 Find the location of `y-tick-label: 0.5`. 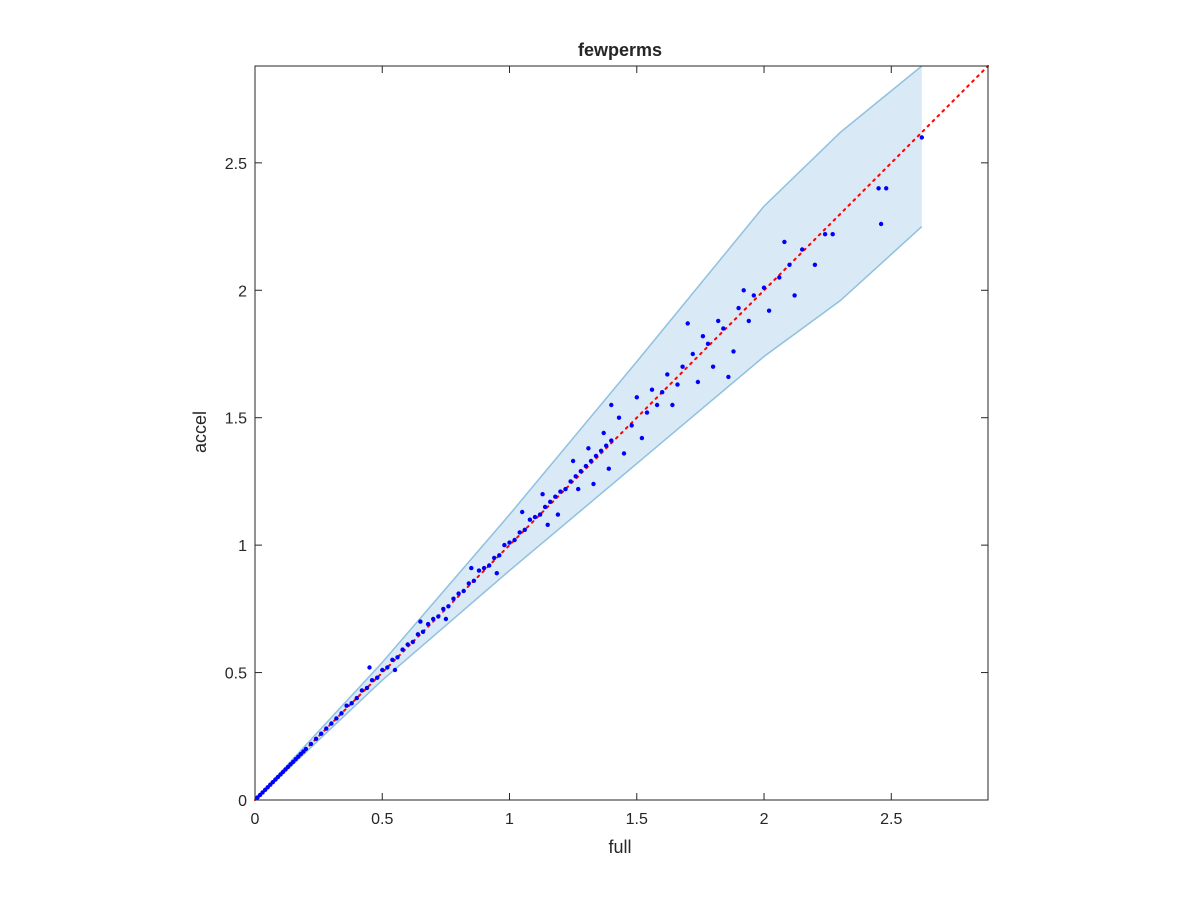

y-tick-label: 0.5 is located at coordinates (236, 674).